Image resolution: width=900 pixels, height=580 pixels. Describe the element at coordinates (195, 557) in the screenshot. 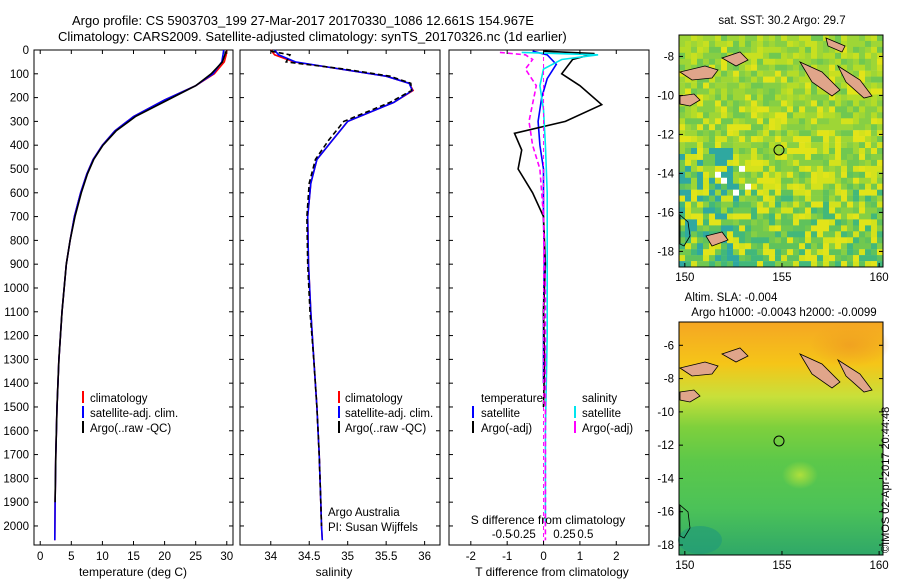

I see `x-tick-label: 25` at that location.